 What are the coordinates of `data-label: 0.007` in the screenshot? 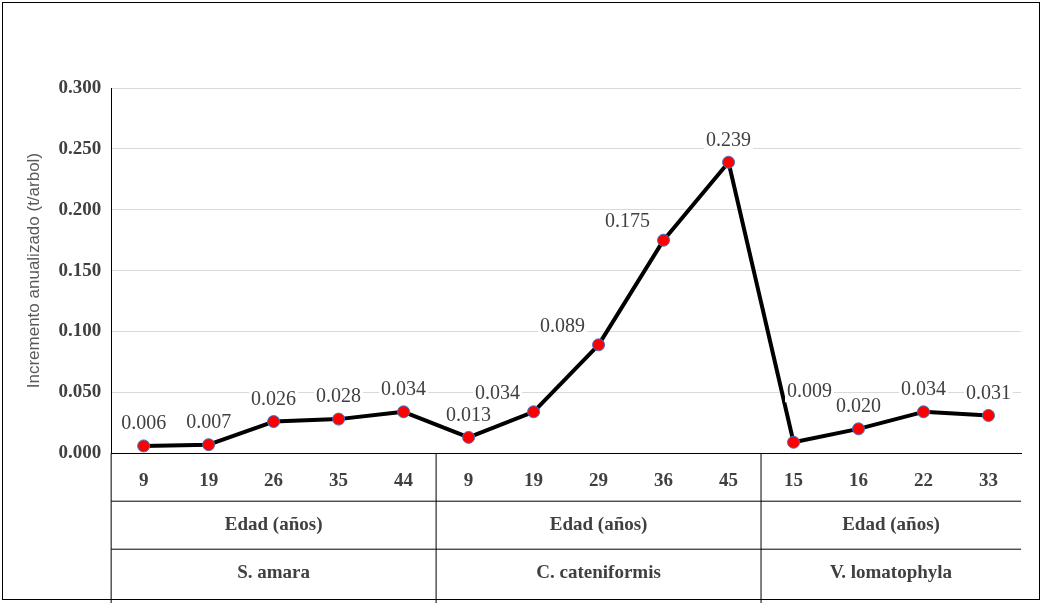 It's located at (209, 420).